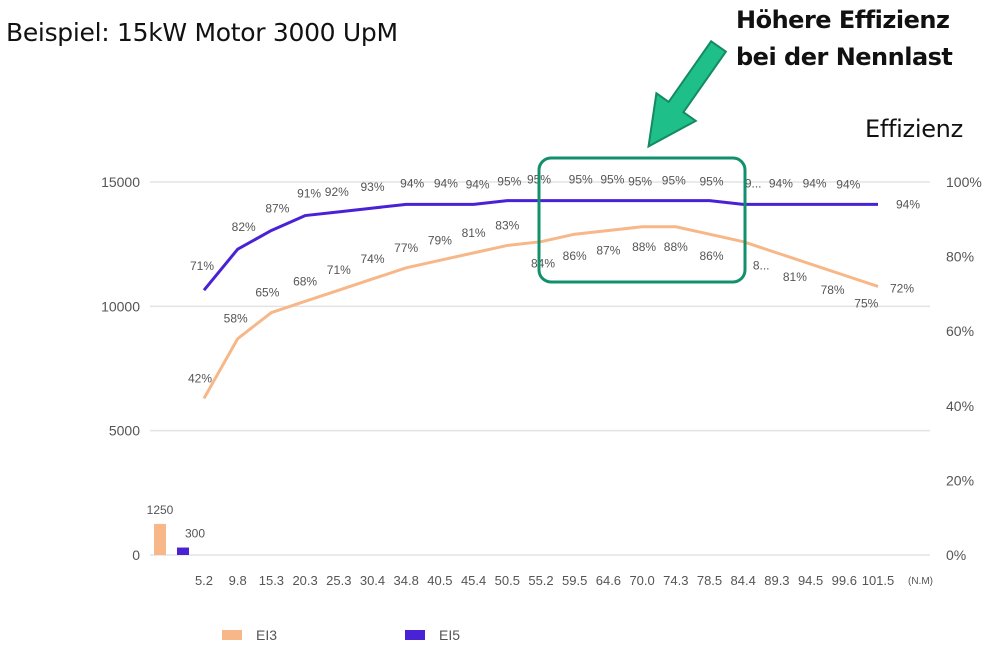 The image size is (985, 655). I want to click on highlight-box, so click(642, 220).